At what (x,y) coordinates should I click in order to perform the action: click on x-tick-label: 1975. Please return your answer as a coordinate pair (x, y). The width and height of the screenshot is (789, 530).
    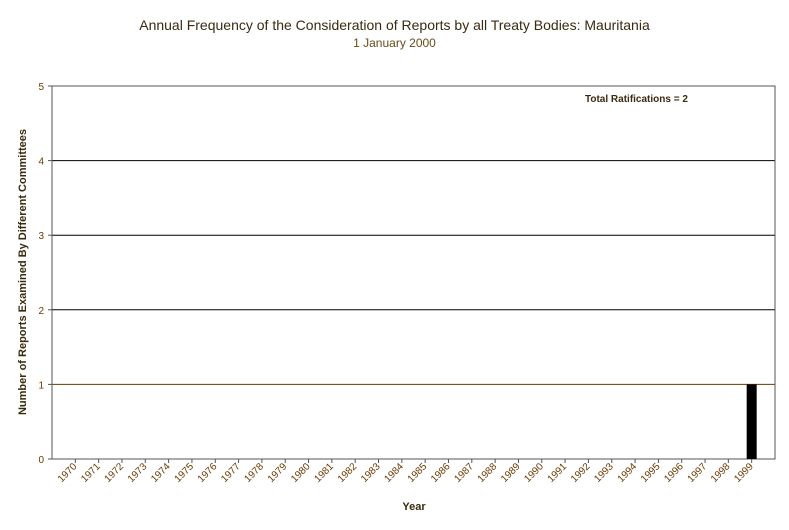
    Looking at the image, I should click on (185, 473).